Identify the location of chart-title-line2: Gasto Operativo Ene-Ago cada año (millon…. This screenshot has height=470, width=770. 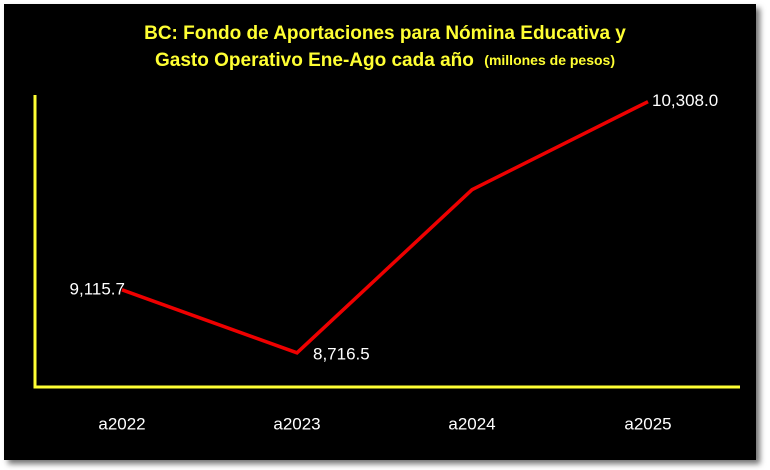
(385, 60).